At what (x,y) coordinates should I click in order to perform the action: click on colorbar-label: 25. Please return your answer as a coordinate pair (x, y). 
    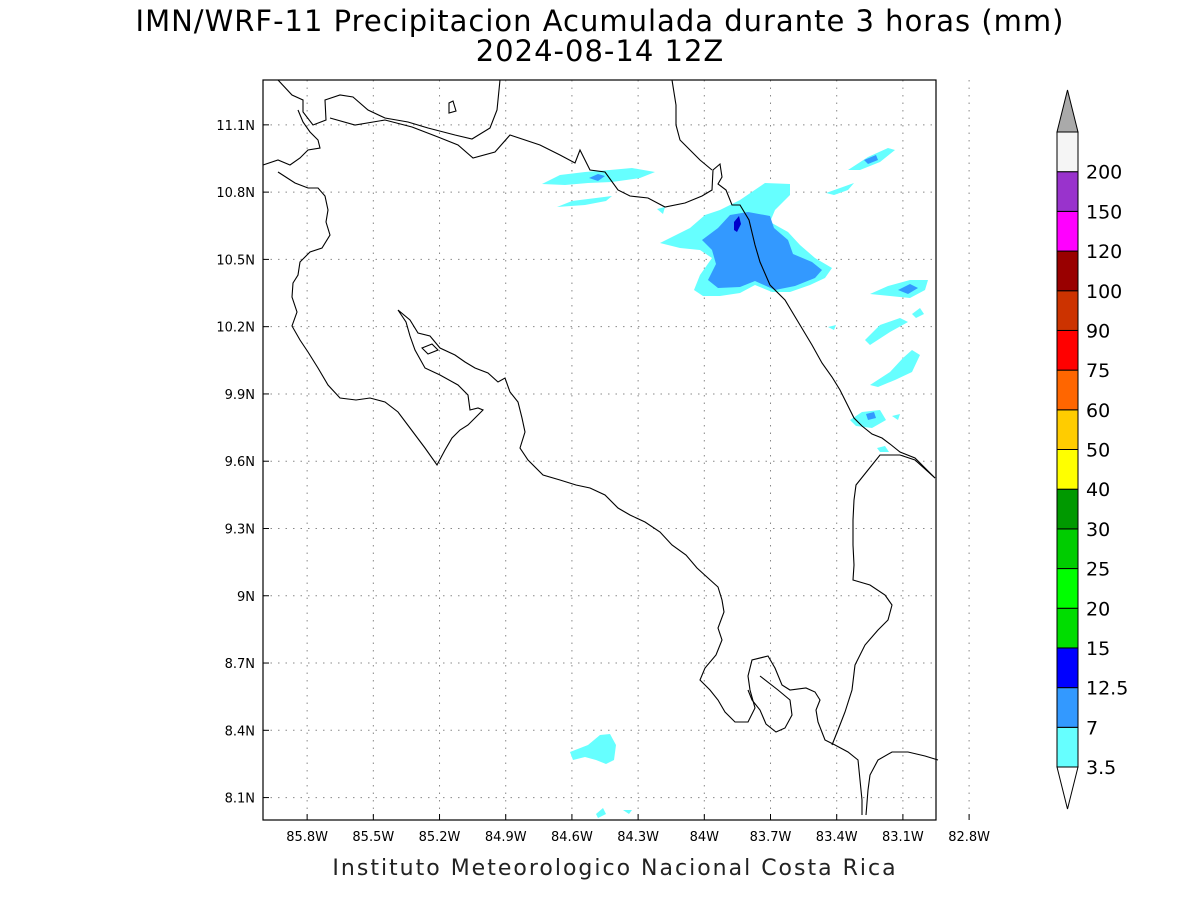
    Looking at the image, I should click on (1098, 570).